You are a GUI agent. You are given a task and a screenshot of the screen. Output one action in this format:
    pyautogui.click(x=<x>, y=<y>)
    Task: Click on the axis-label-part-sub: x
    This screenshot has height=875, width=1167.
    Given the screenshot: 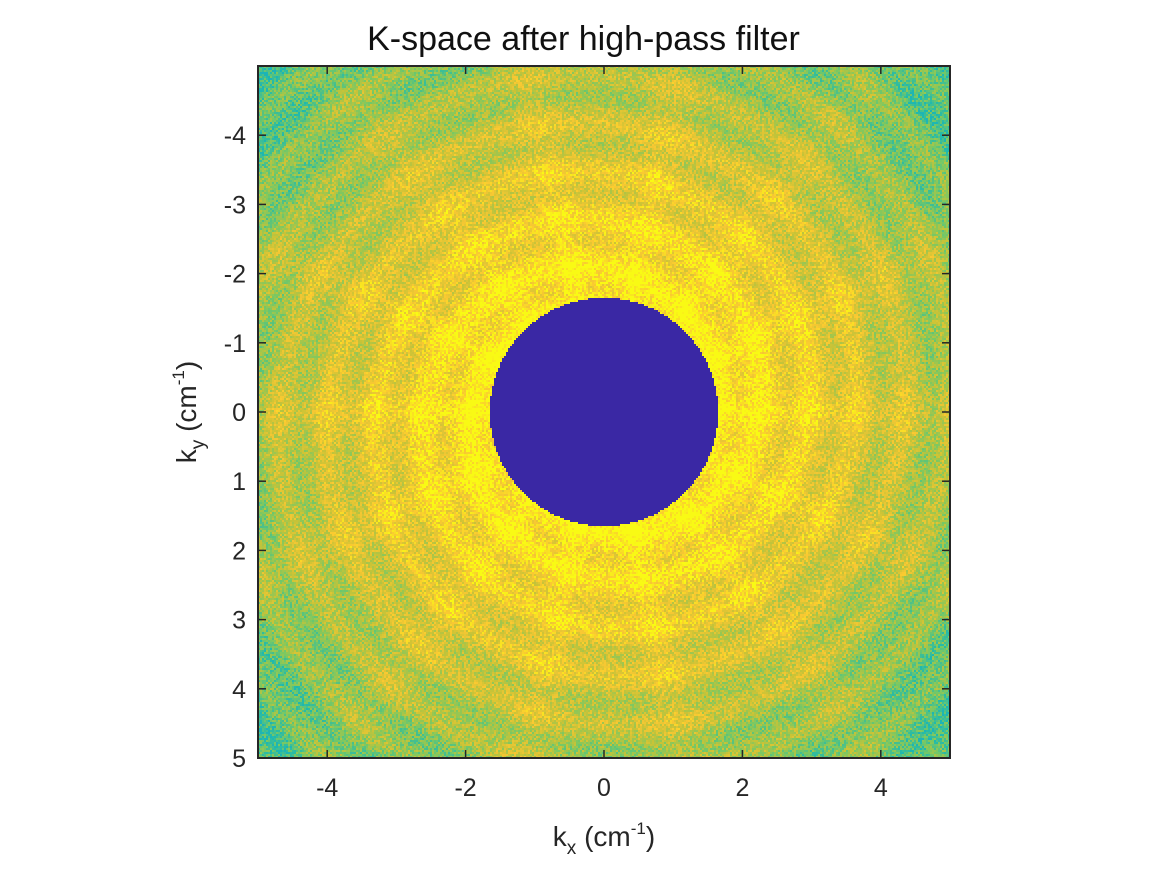 What is the action you would take?
    pyautogui.click(x=572, y=848)
    